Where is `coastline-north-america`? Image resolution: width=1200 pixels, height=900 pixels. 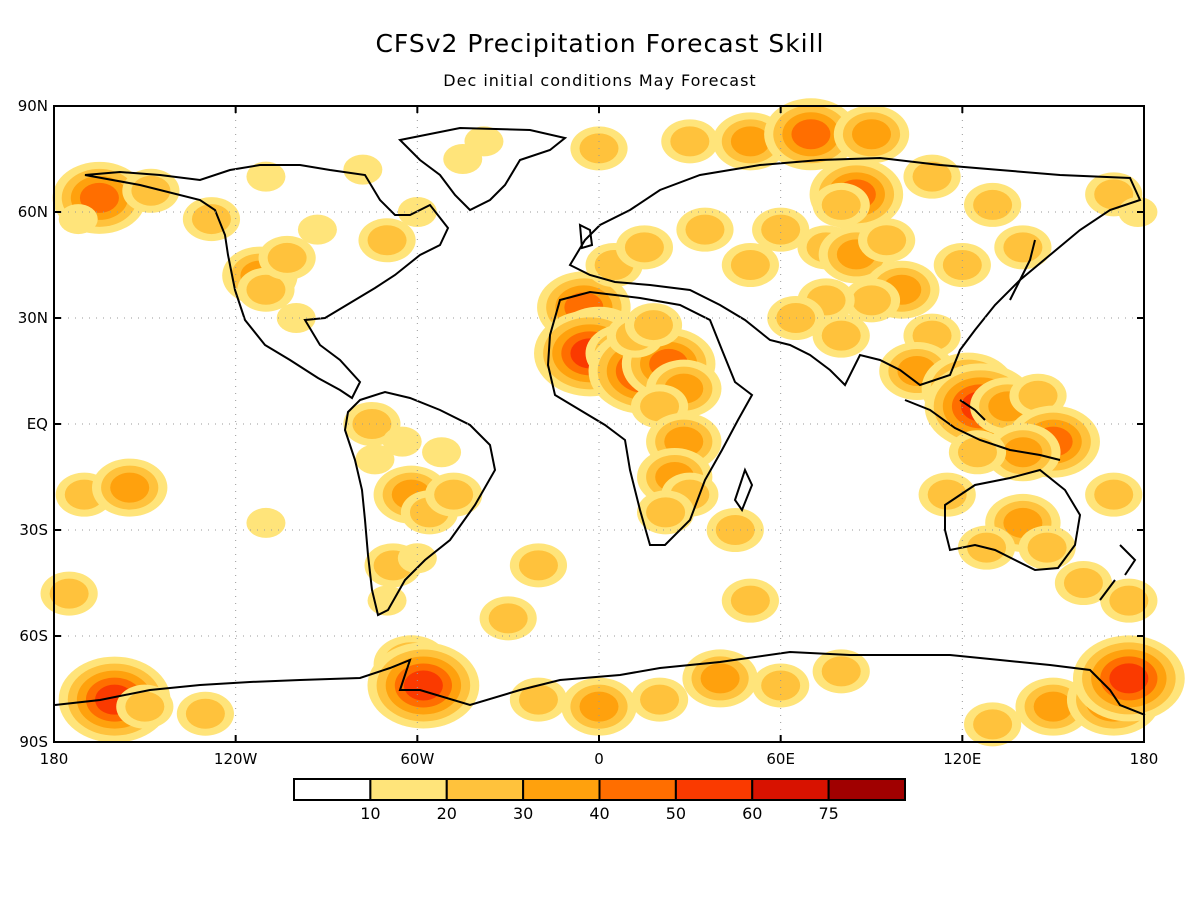
coastline-north-america is located at coordinates (267, 282).